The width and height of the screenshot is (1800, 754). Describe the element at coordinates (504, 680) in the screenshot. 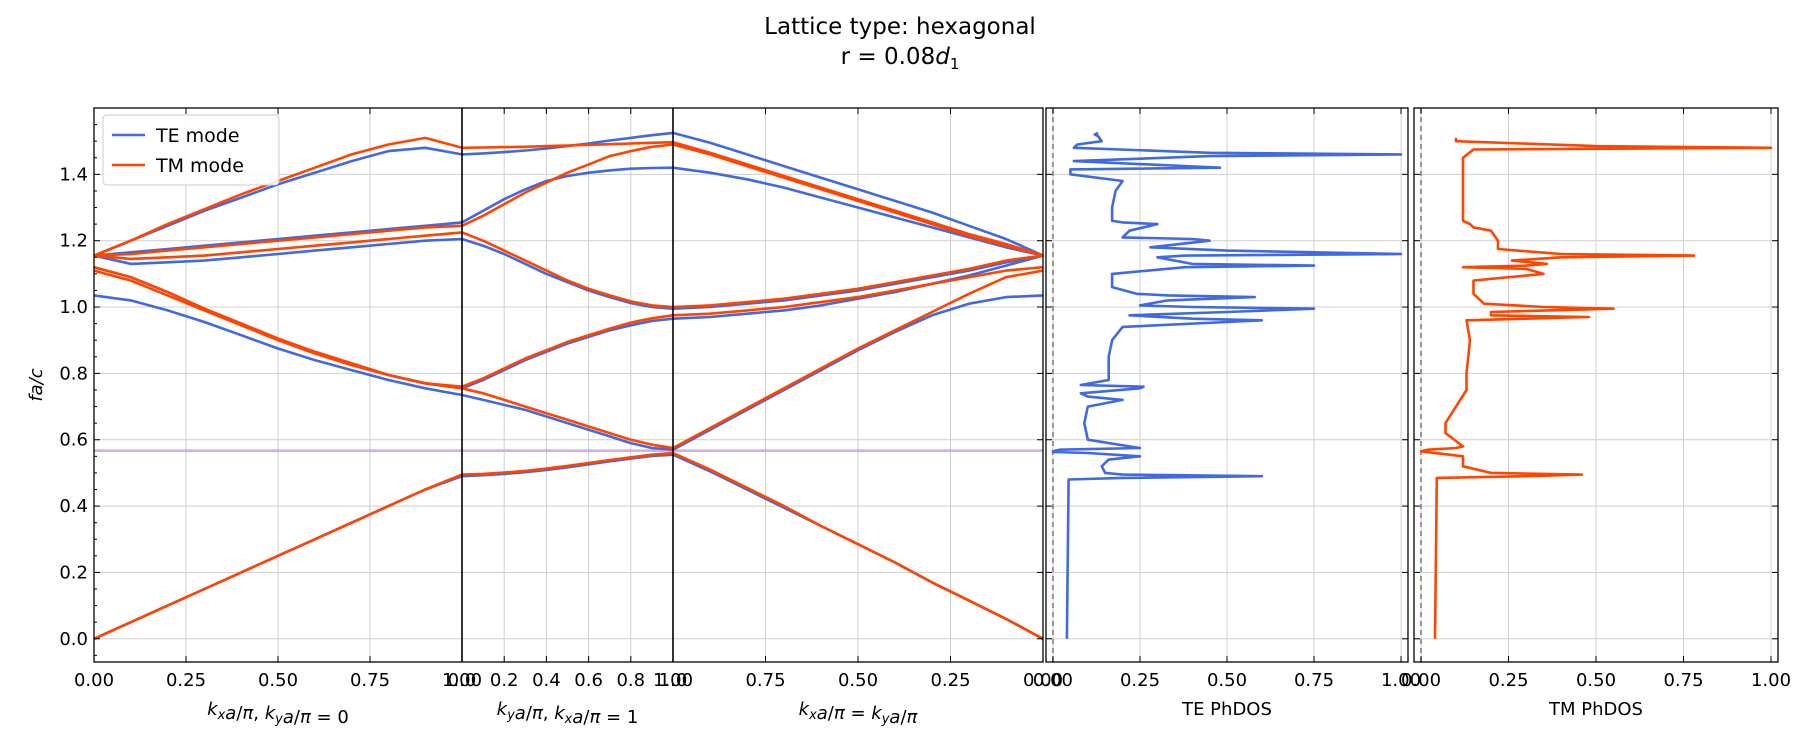

I see `xtick-label-seg2-1: 0.2` at that location.